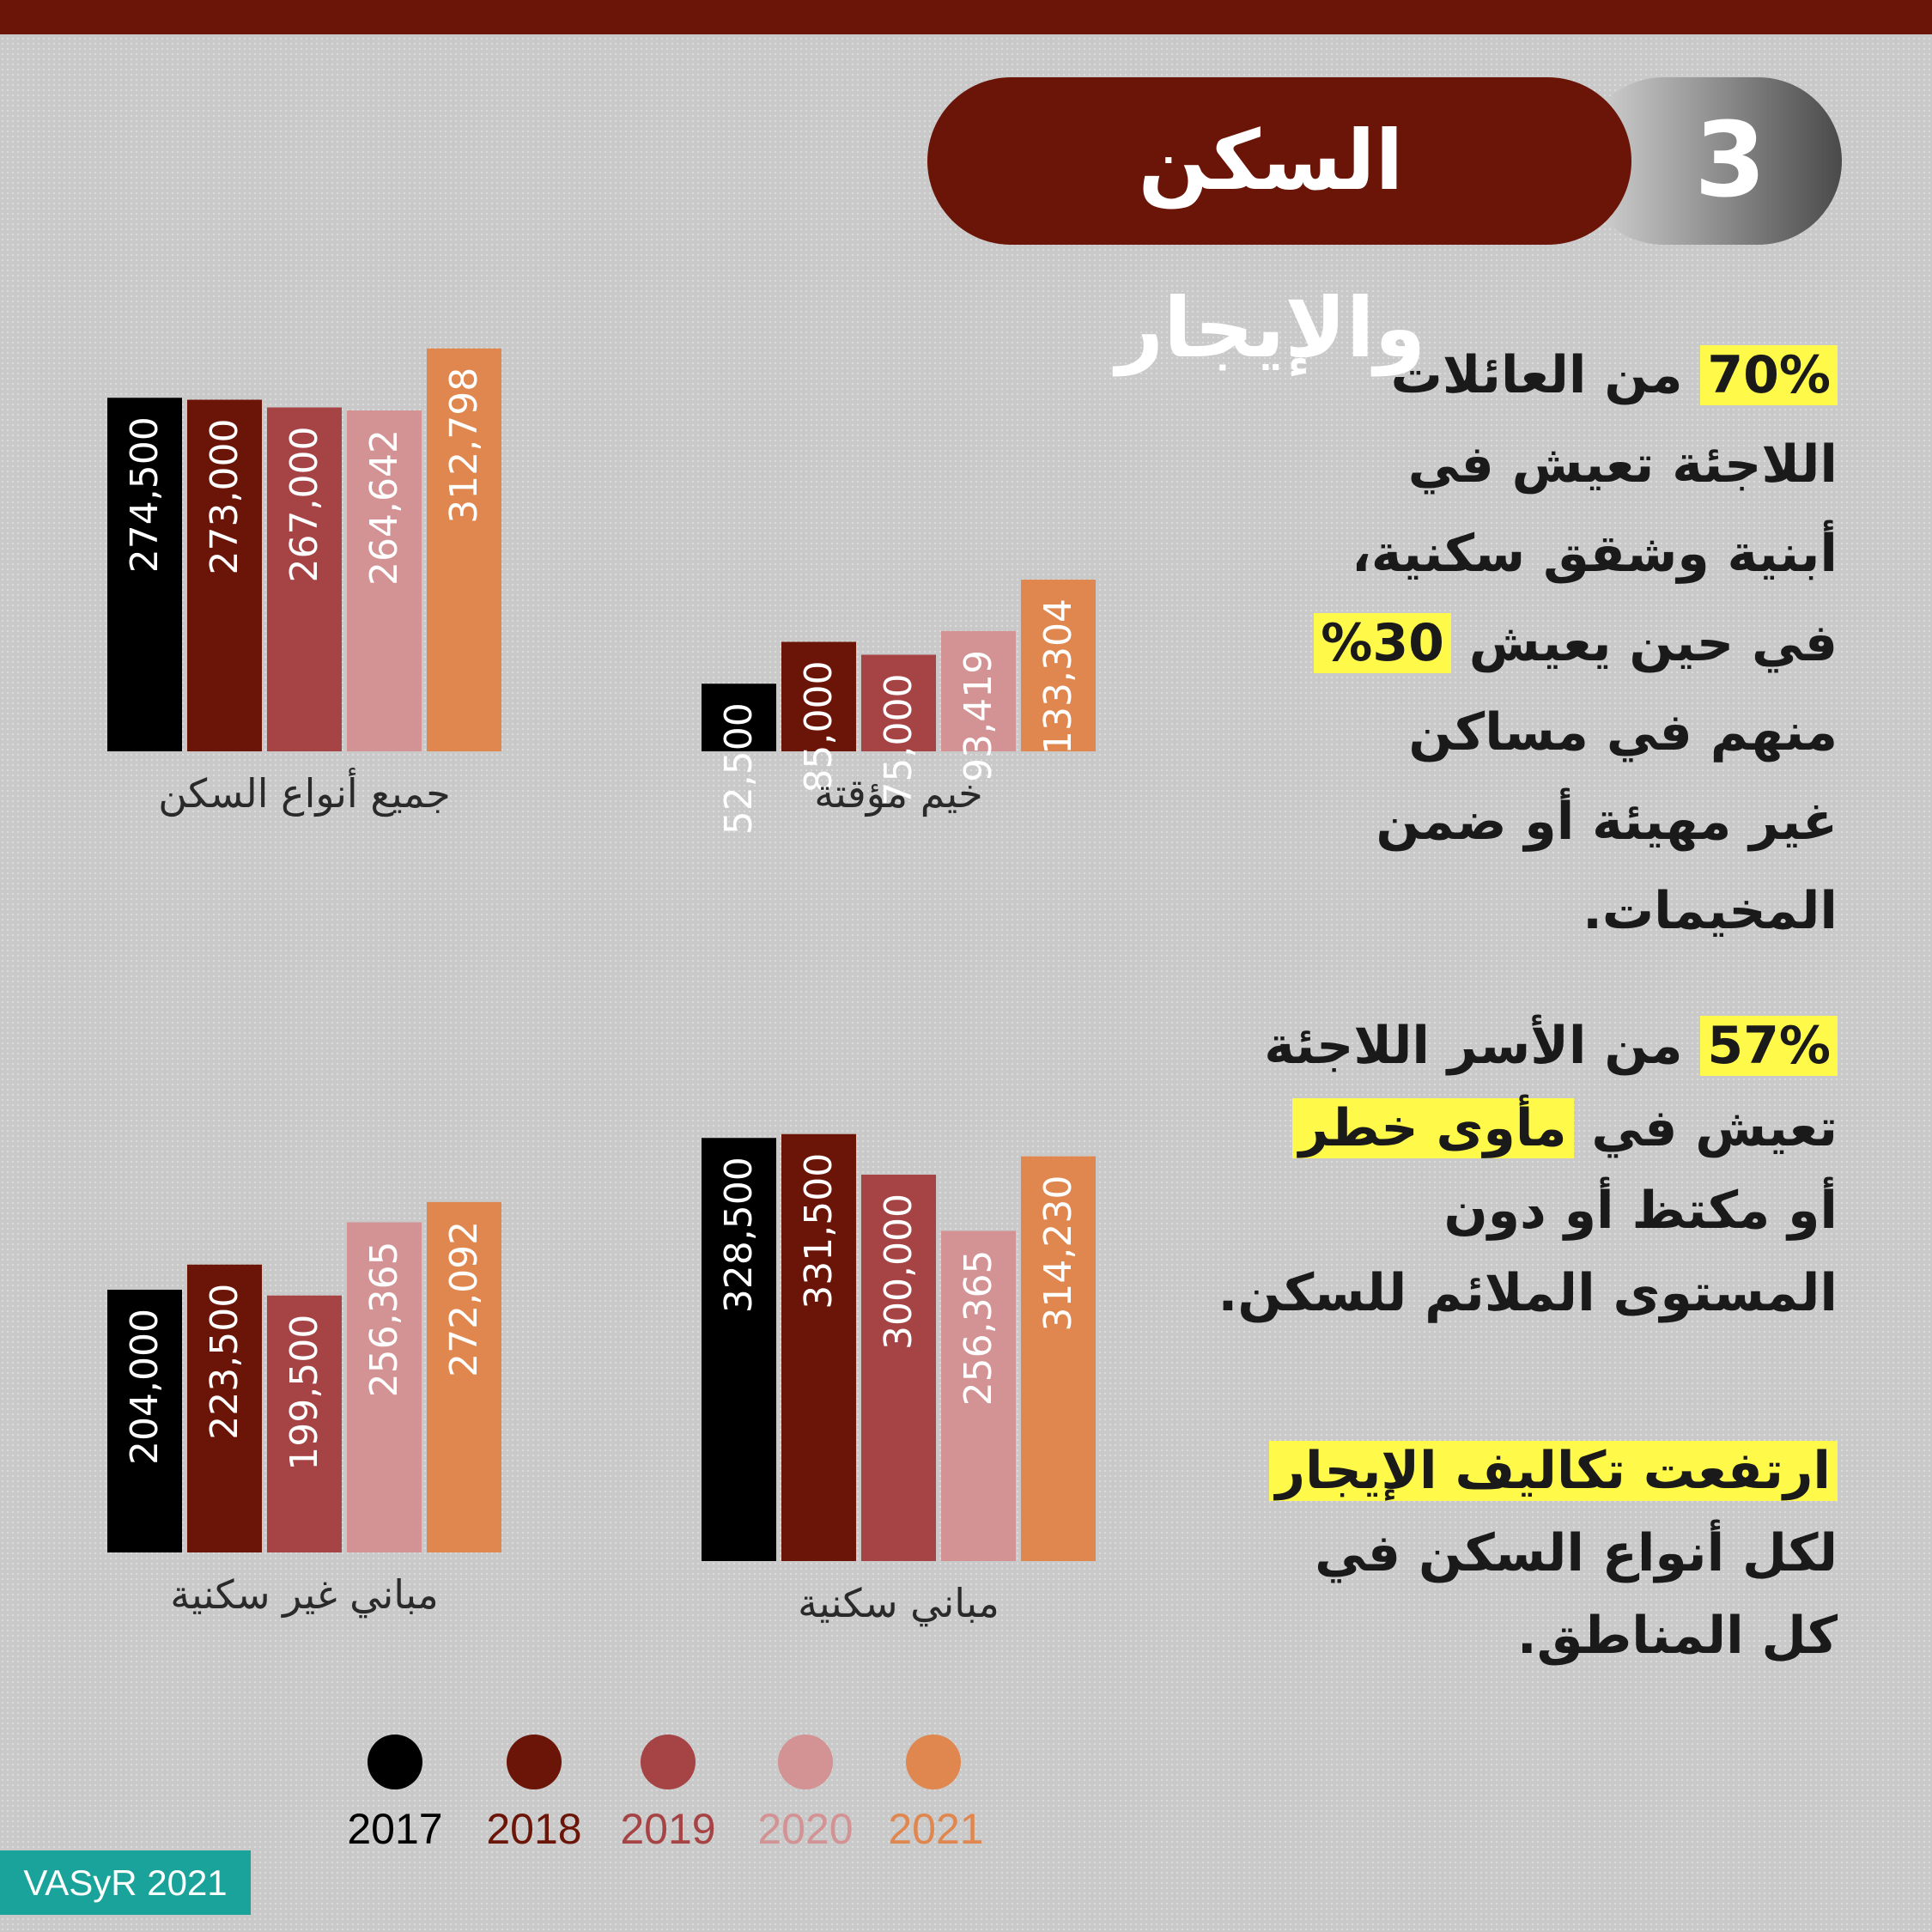 This screenshot has width=1932, height=1932. I want to click on chart-category-label: جميع أنواع السكن, so click(304, 792).